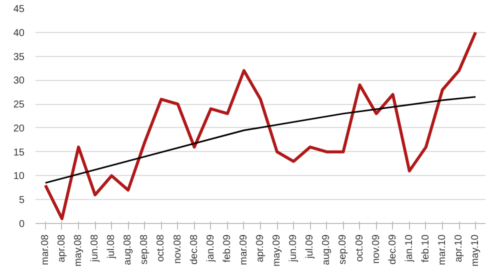 Image resolution: width=500 pixels, height=269 pixels. I want to click on y-tick-label: 5, so click(21, 200).